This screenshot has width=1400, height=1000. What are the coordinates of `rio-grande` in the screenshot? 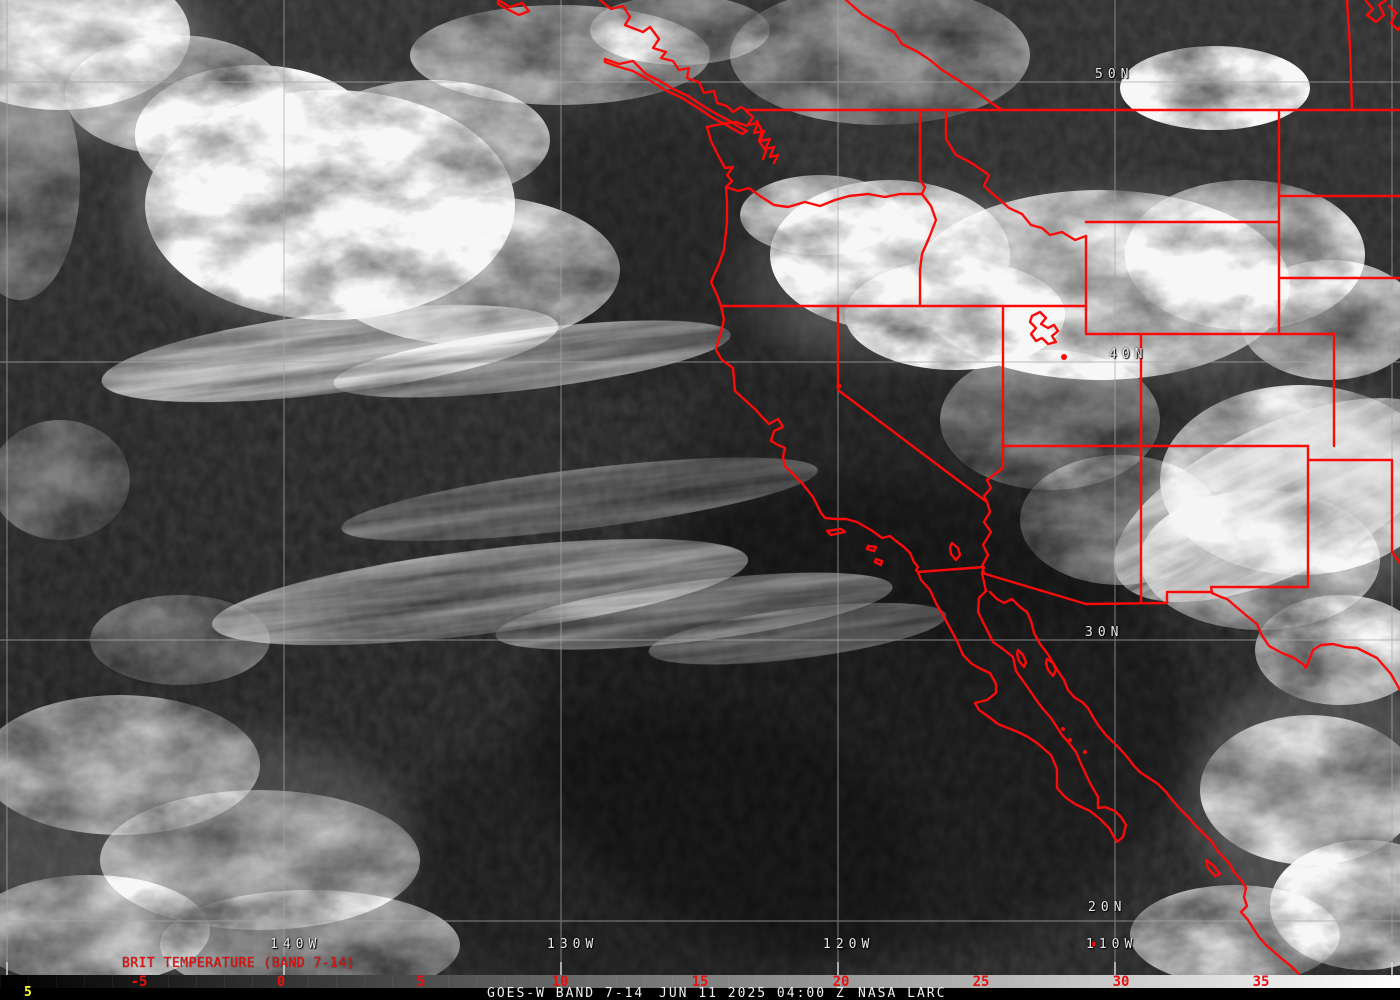 It's located at (1305, 641).